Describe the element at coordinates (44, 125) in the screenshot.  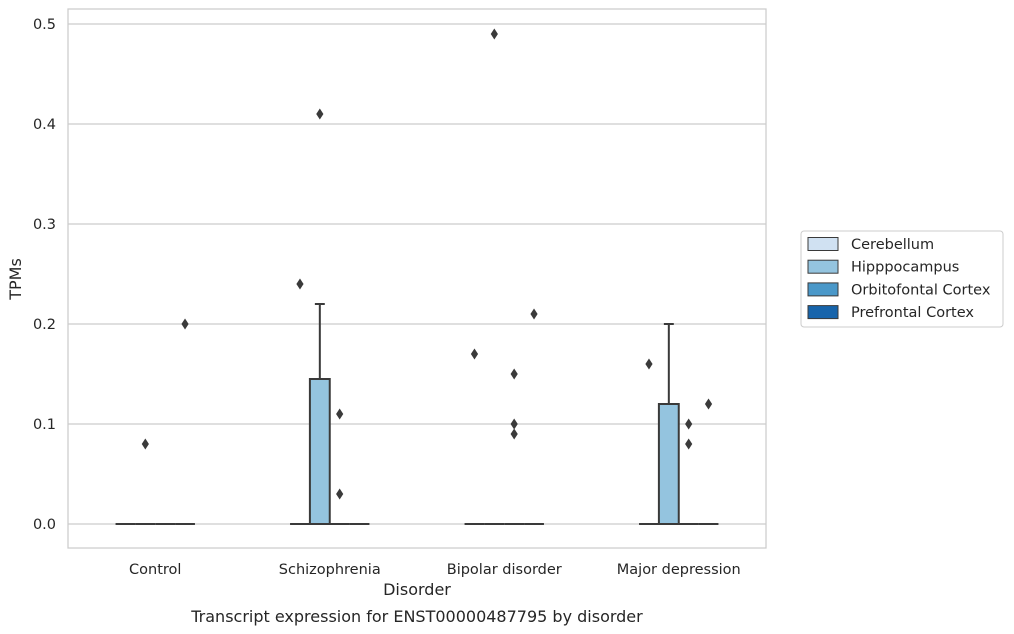
I see `y-tick-label: 0.4` at that location.